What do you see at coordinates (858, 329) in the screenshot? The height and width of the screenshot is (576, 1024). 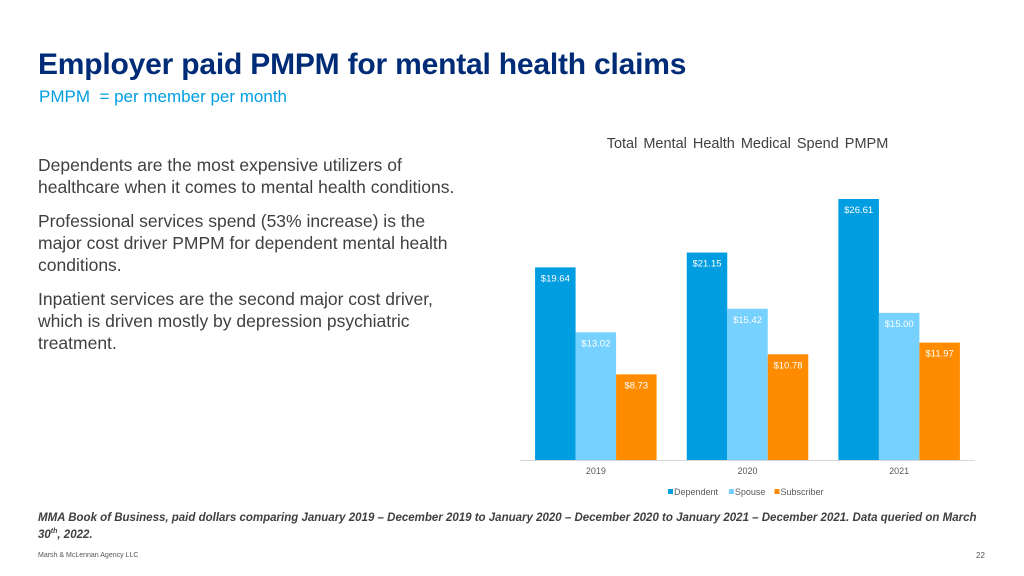 I see `bar-dependent-2021` at bounding box center [858, 329].